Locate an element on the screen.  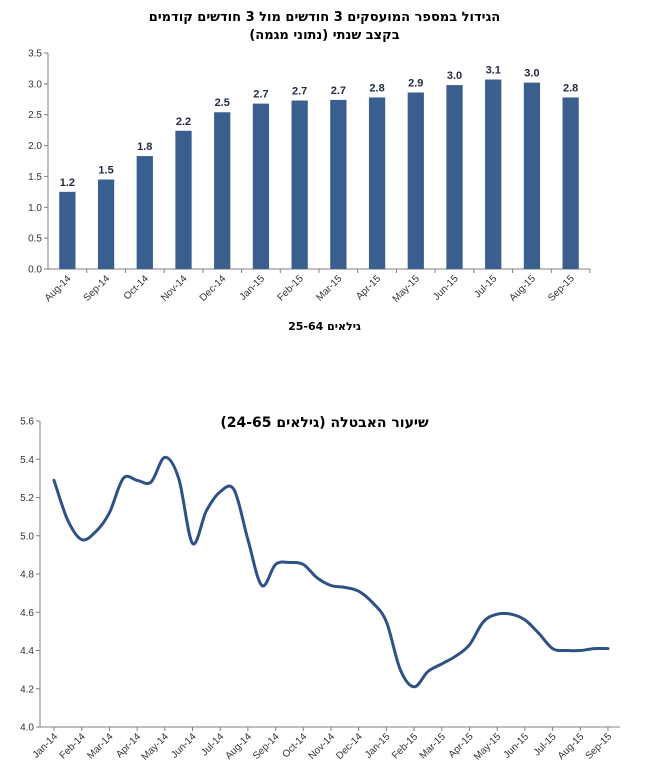
chart2-y-tick-label: 4.4 is located at coordinates (27, 651).